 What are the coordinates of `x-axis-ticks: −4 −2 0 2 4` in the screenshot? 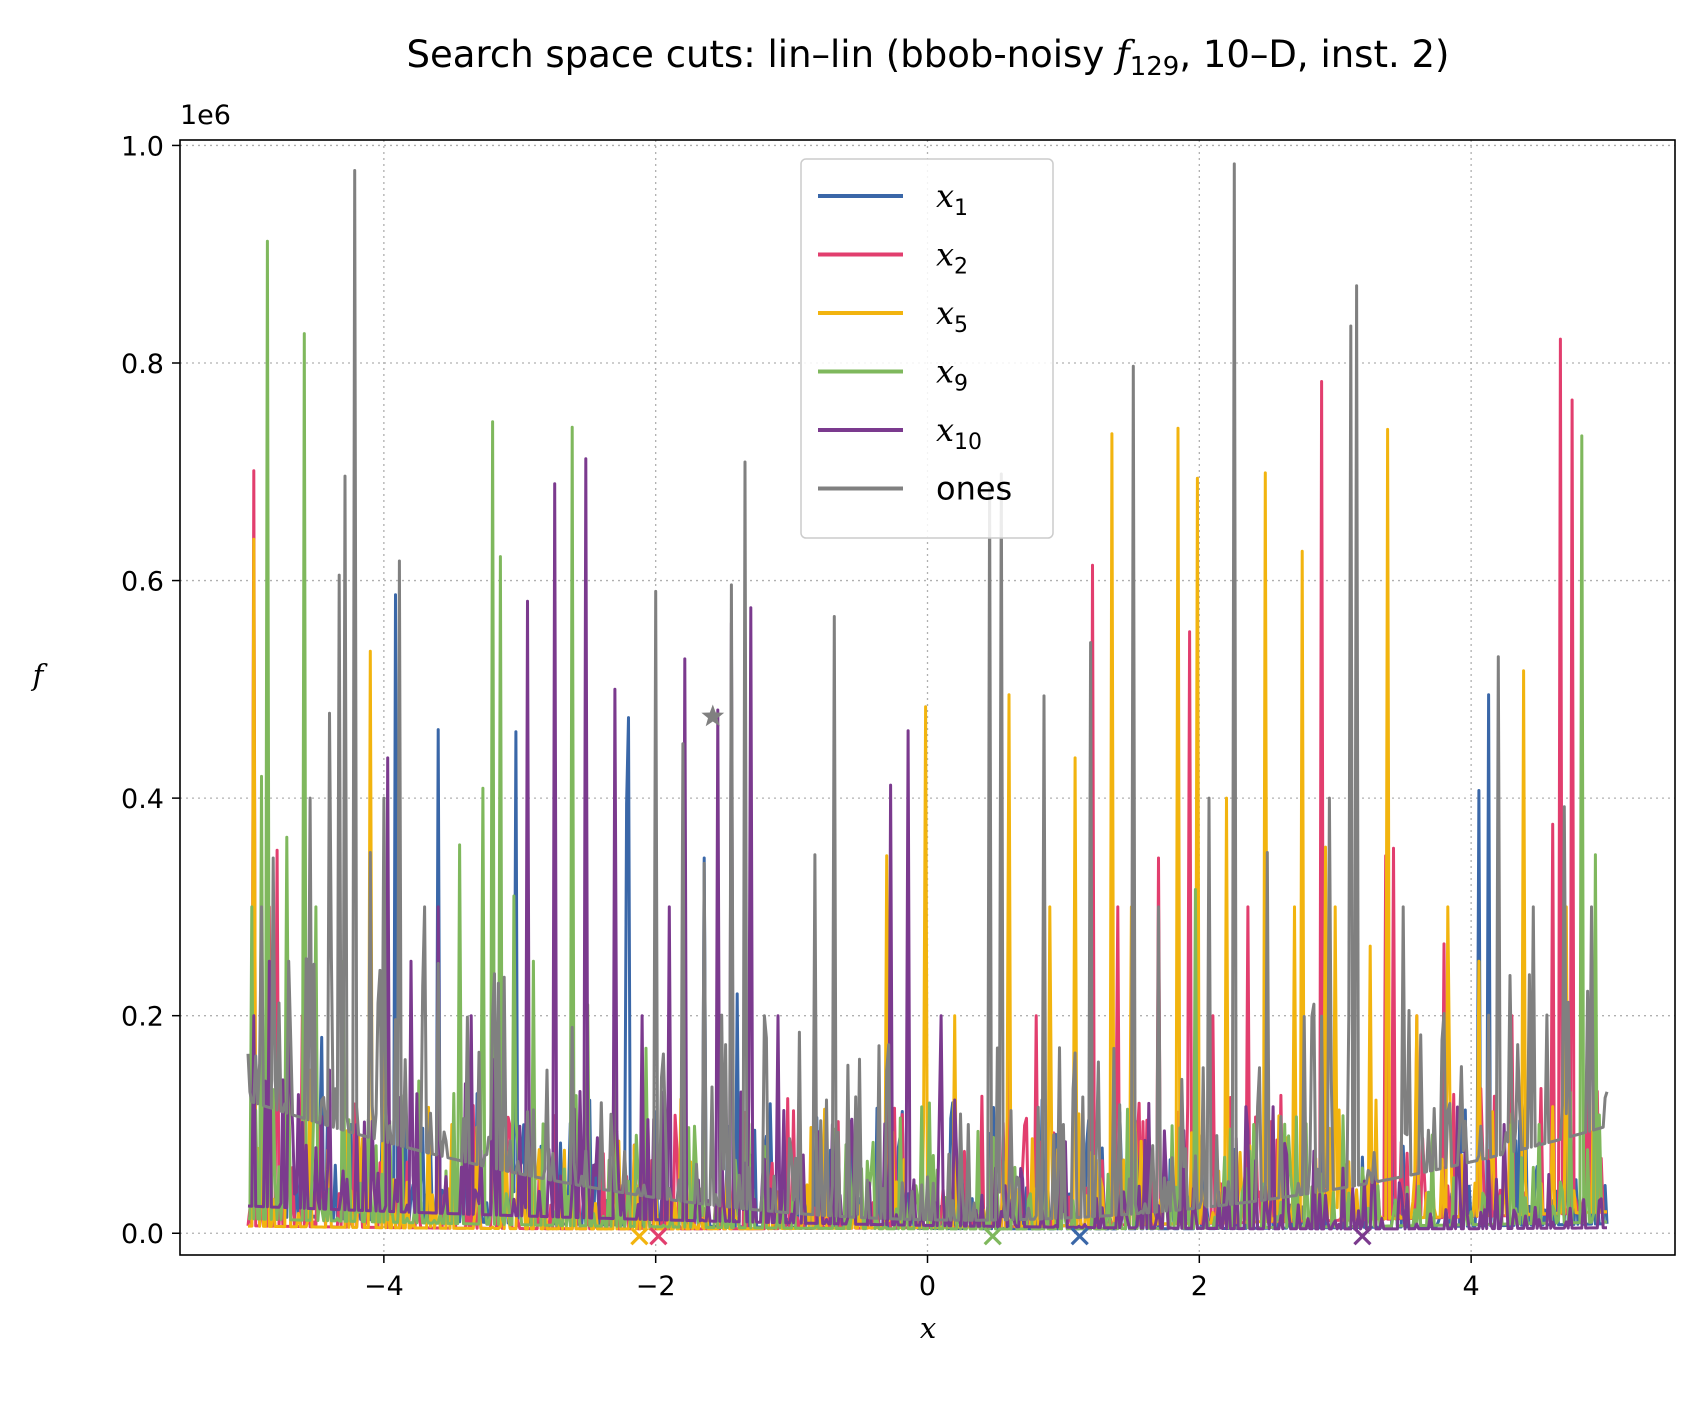 It's located at (922, 1278).